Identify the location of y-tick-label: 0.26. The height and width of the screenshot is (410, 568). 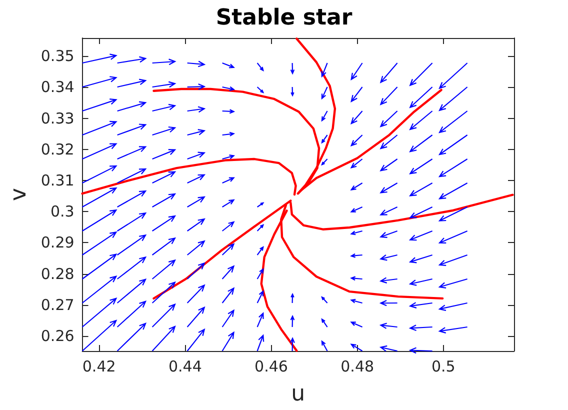
(57, 336).